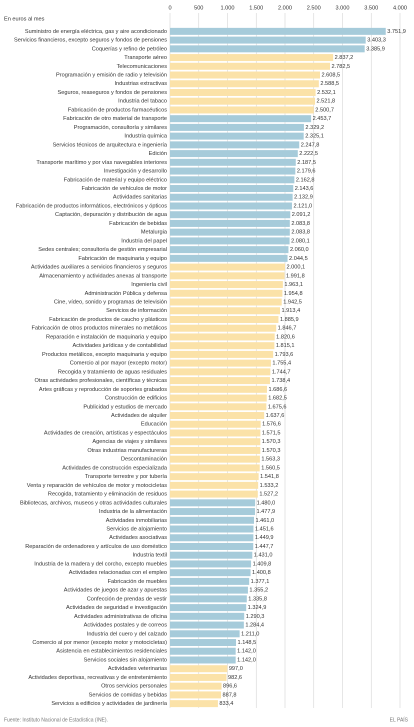 The image size is (414, 727). I want to click on category-label: Metalurgia, so click(154, 233).